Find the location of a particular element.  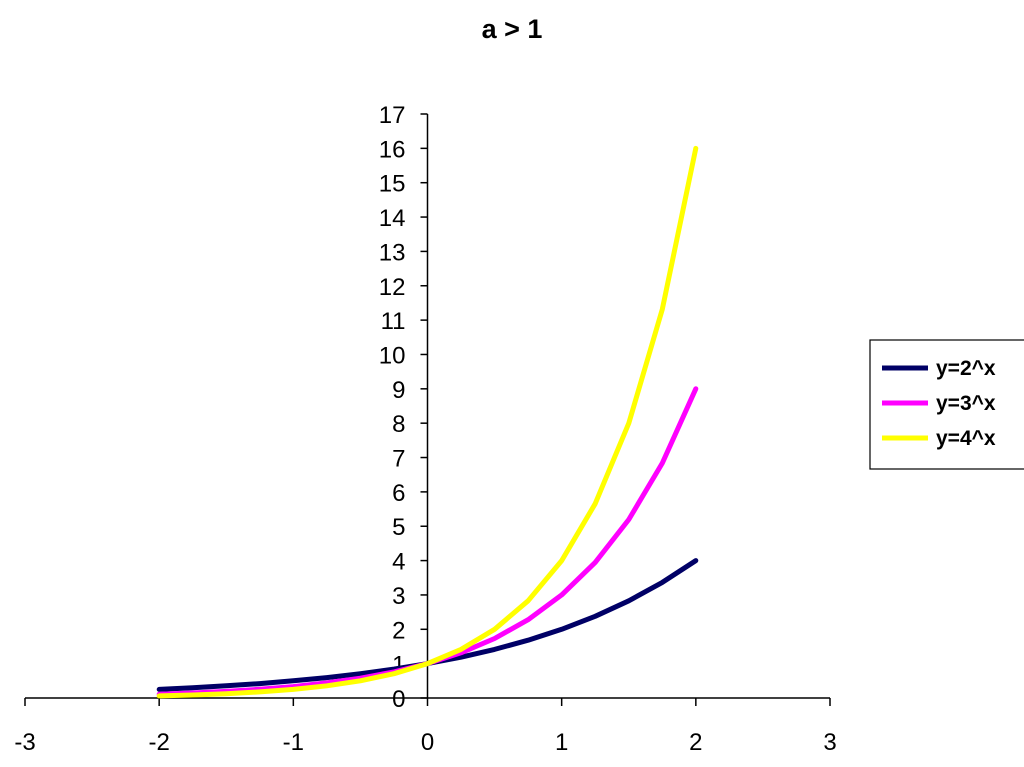

y-tick-label: 4 is located at coordinates (398, 562).